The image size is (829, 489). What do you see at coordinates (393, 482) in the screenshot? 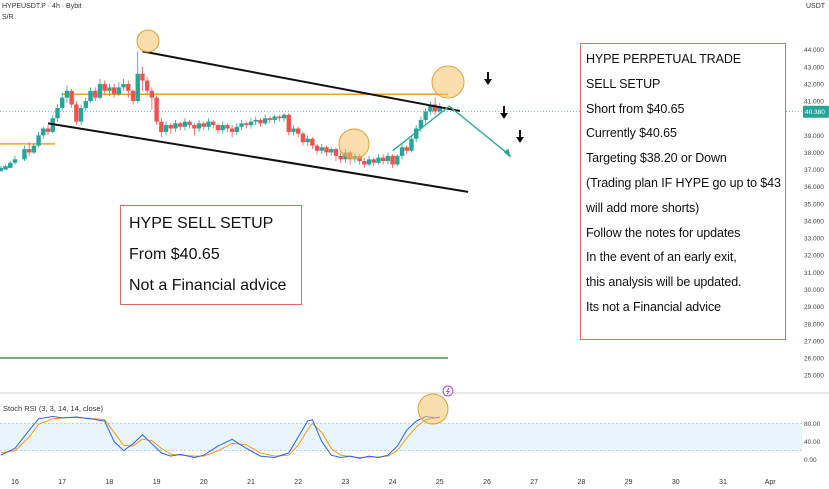
I see `x-tick-label: 24` at bounding box center [393, 482].